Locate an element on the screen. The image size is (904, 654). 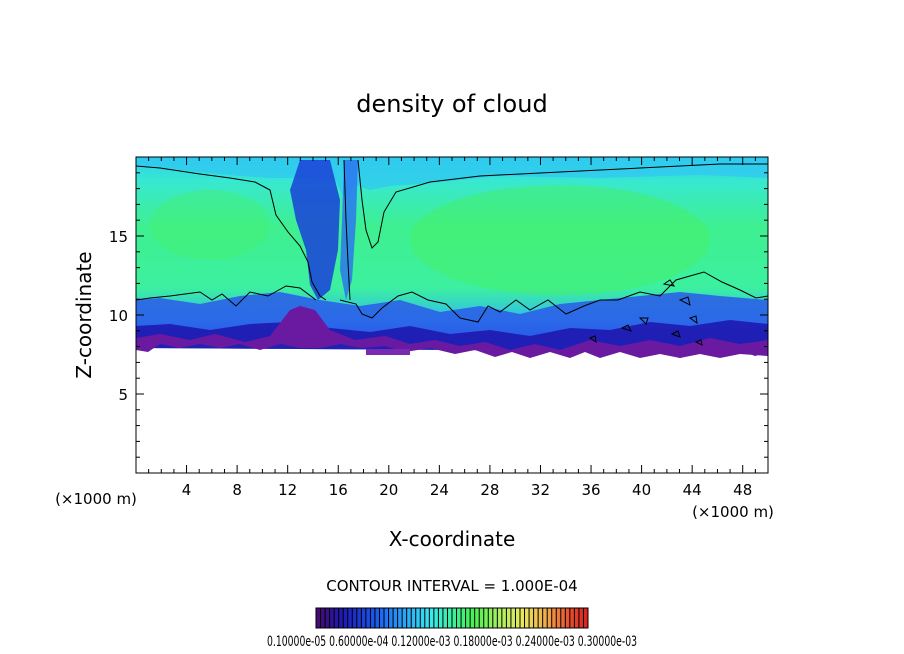
x-tick-label: 12 is located at coordinates (287, 490).